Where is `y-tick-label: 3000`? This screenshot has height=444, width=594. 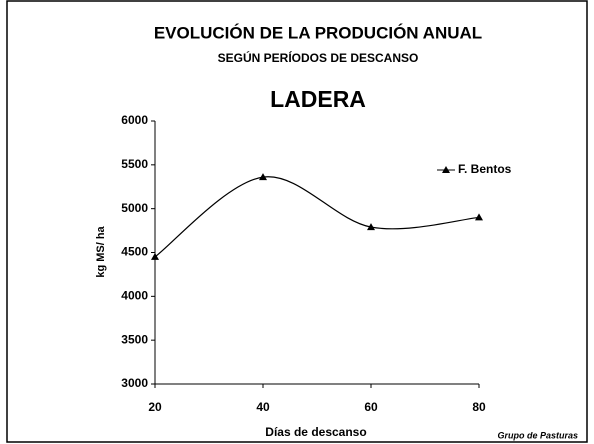 y-tick-label: 3000 is located at coordinates (134, 383).